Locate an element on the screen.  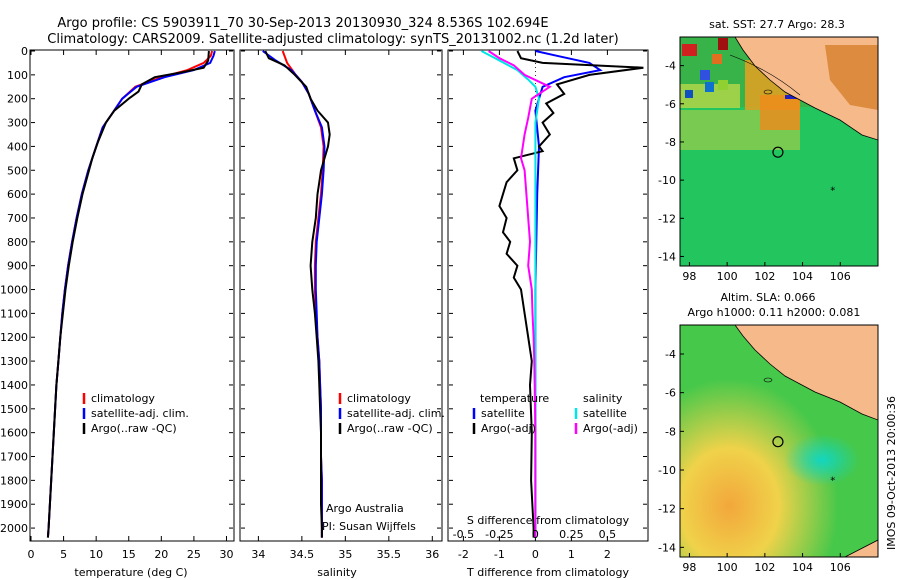
x-tick-label: 5 is located at coordinates (63, 554).